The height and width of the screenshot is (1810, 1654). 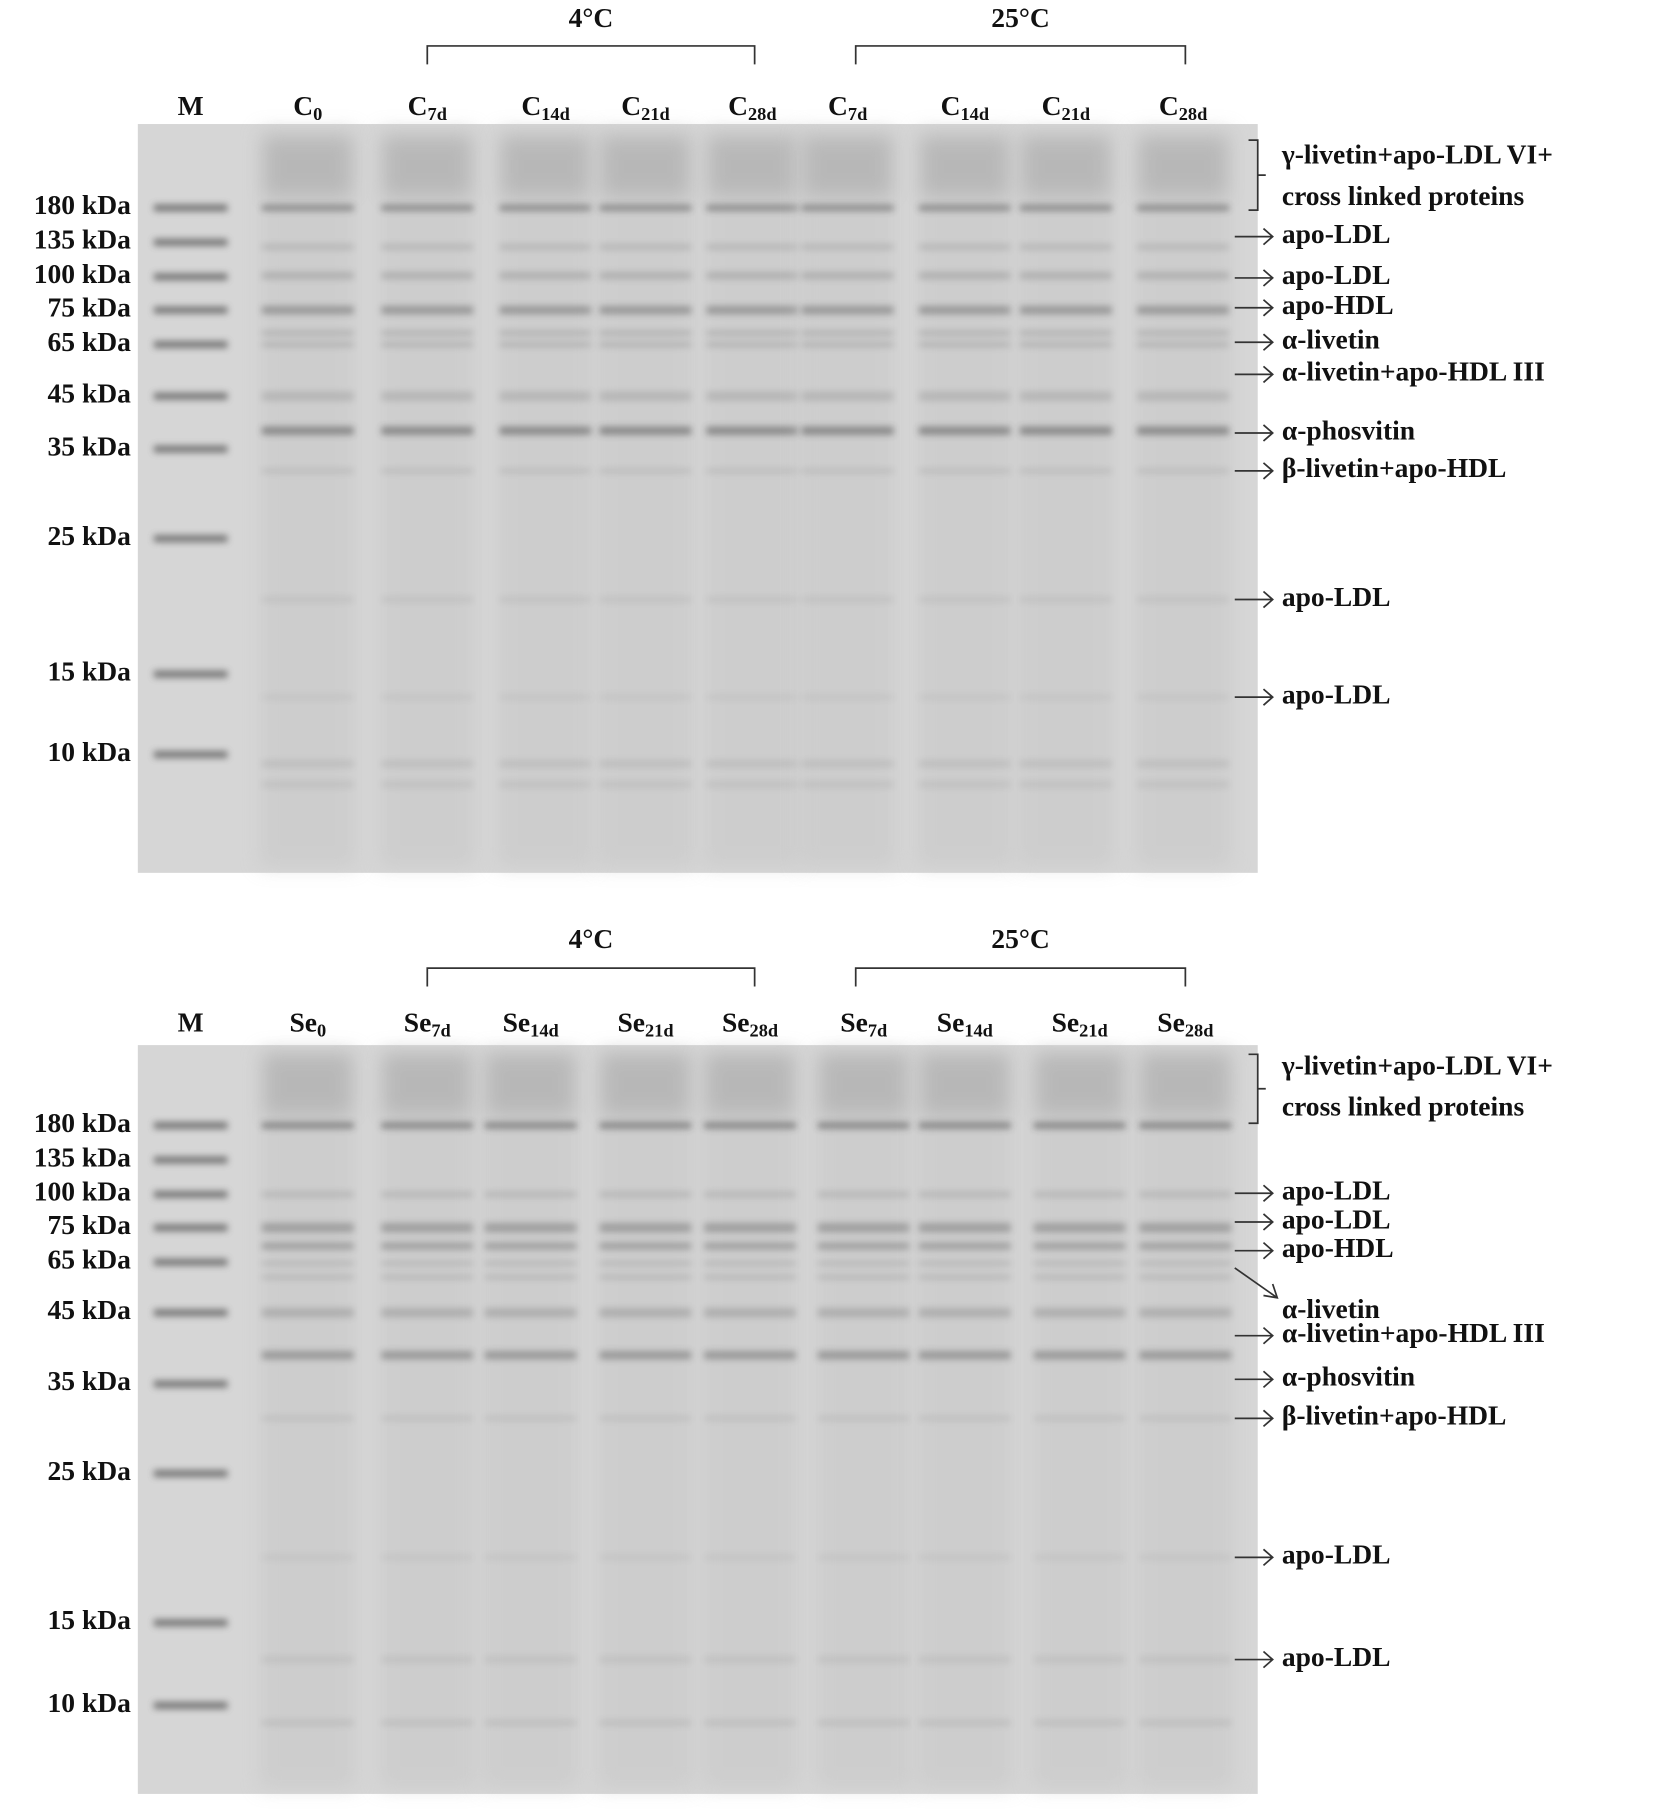 What do you see at coordinates (752, 107) in the screenshot?
I see `lane-label: C28d` at bounding box center [752, 107].